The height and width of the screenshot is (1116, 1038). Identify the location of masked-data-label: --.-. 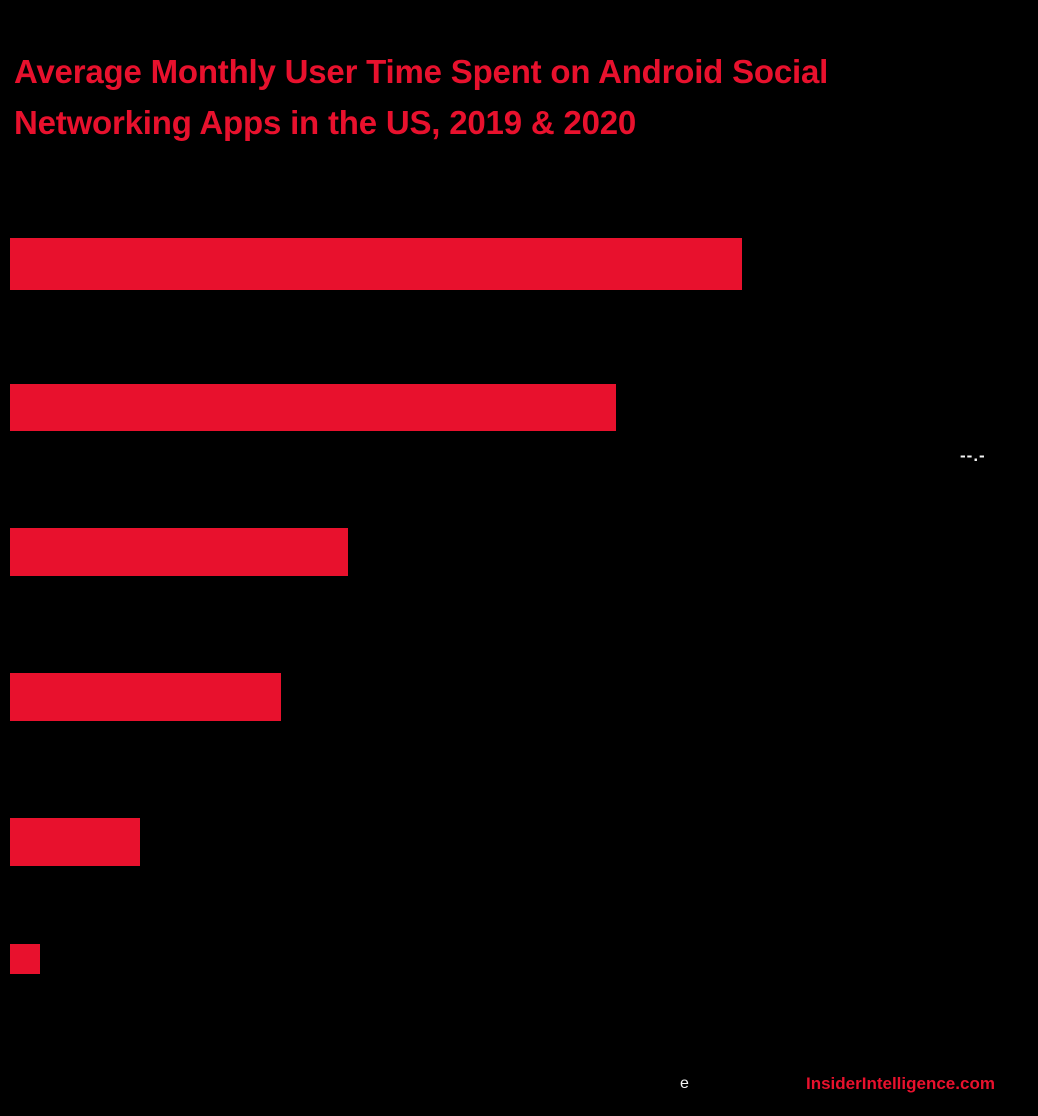
(973, 455).